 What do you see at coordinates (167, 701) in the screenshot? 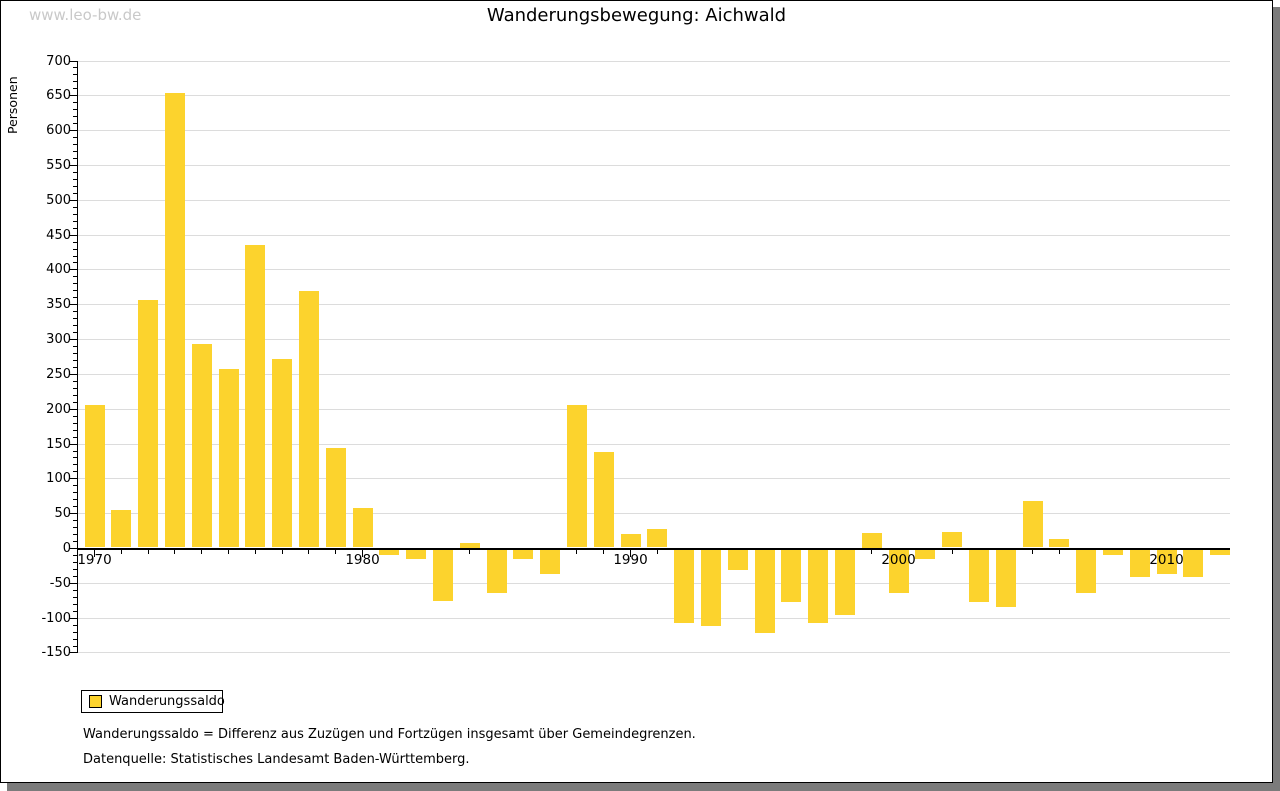
I see `legend-label: Wanderungssaldo` at bounding box center [167, 701].